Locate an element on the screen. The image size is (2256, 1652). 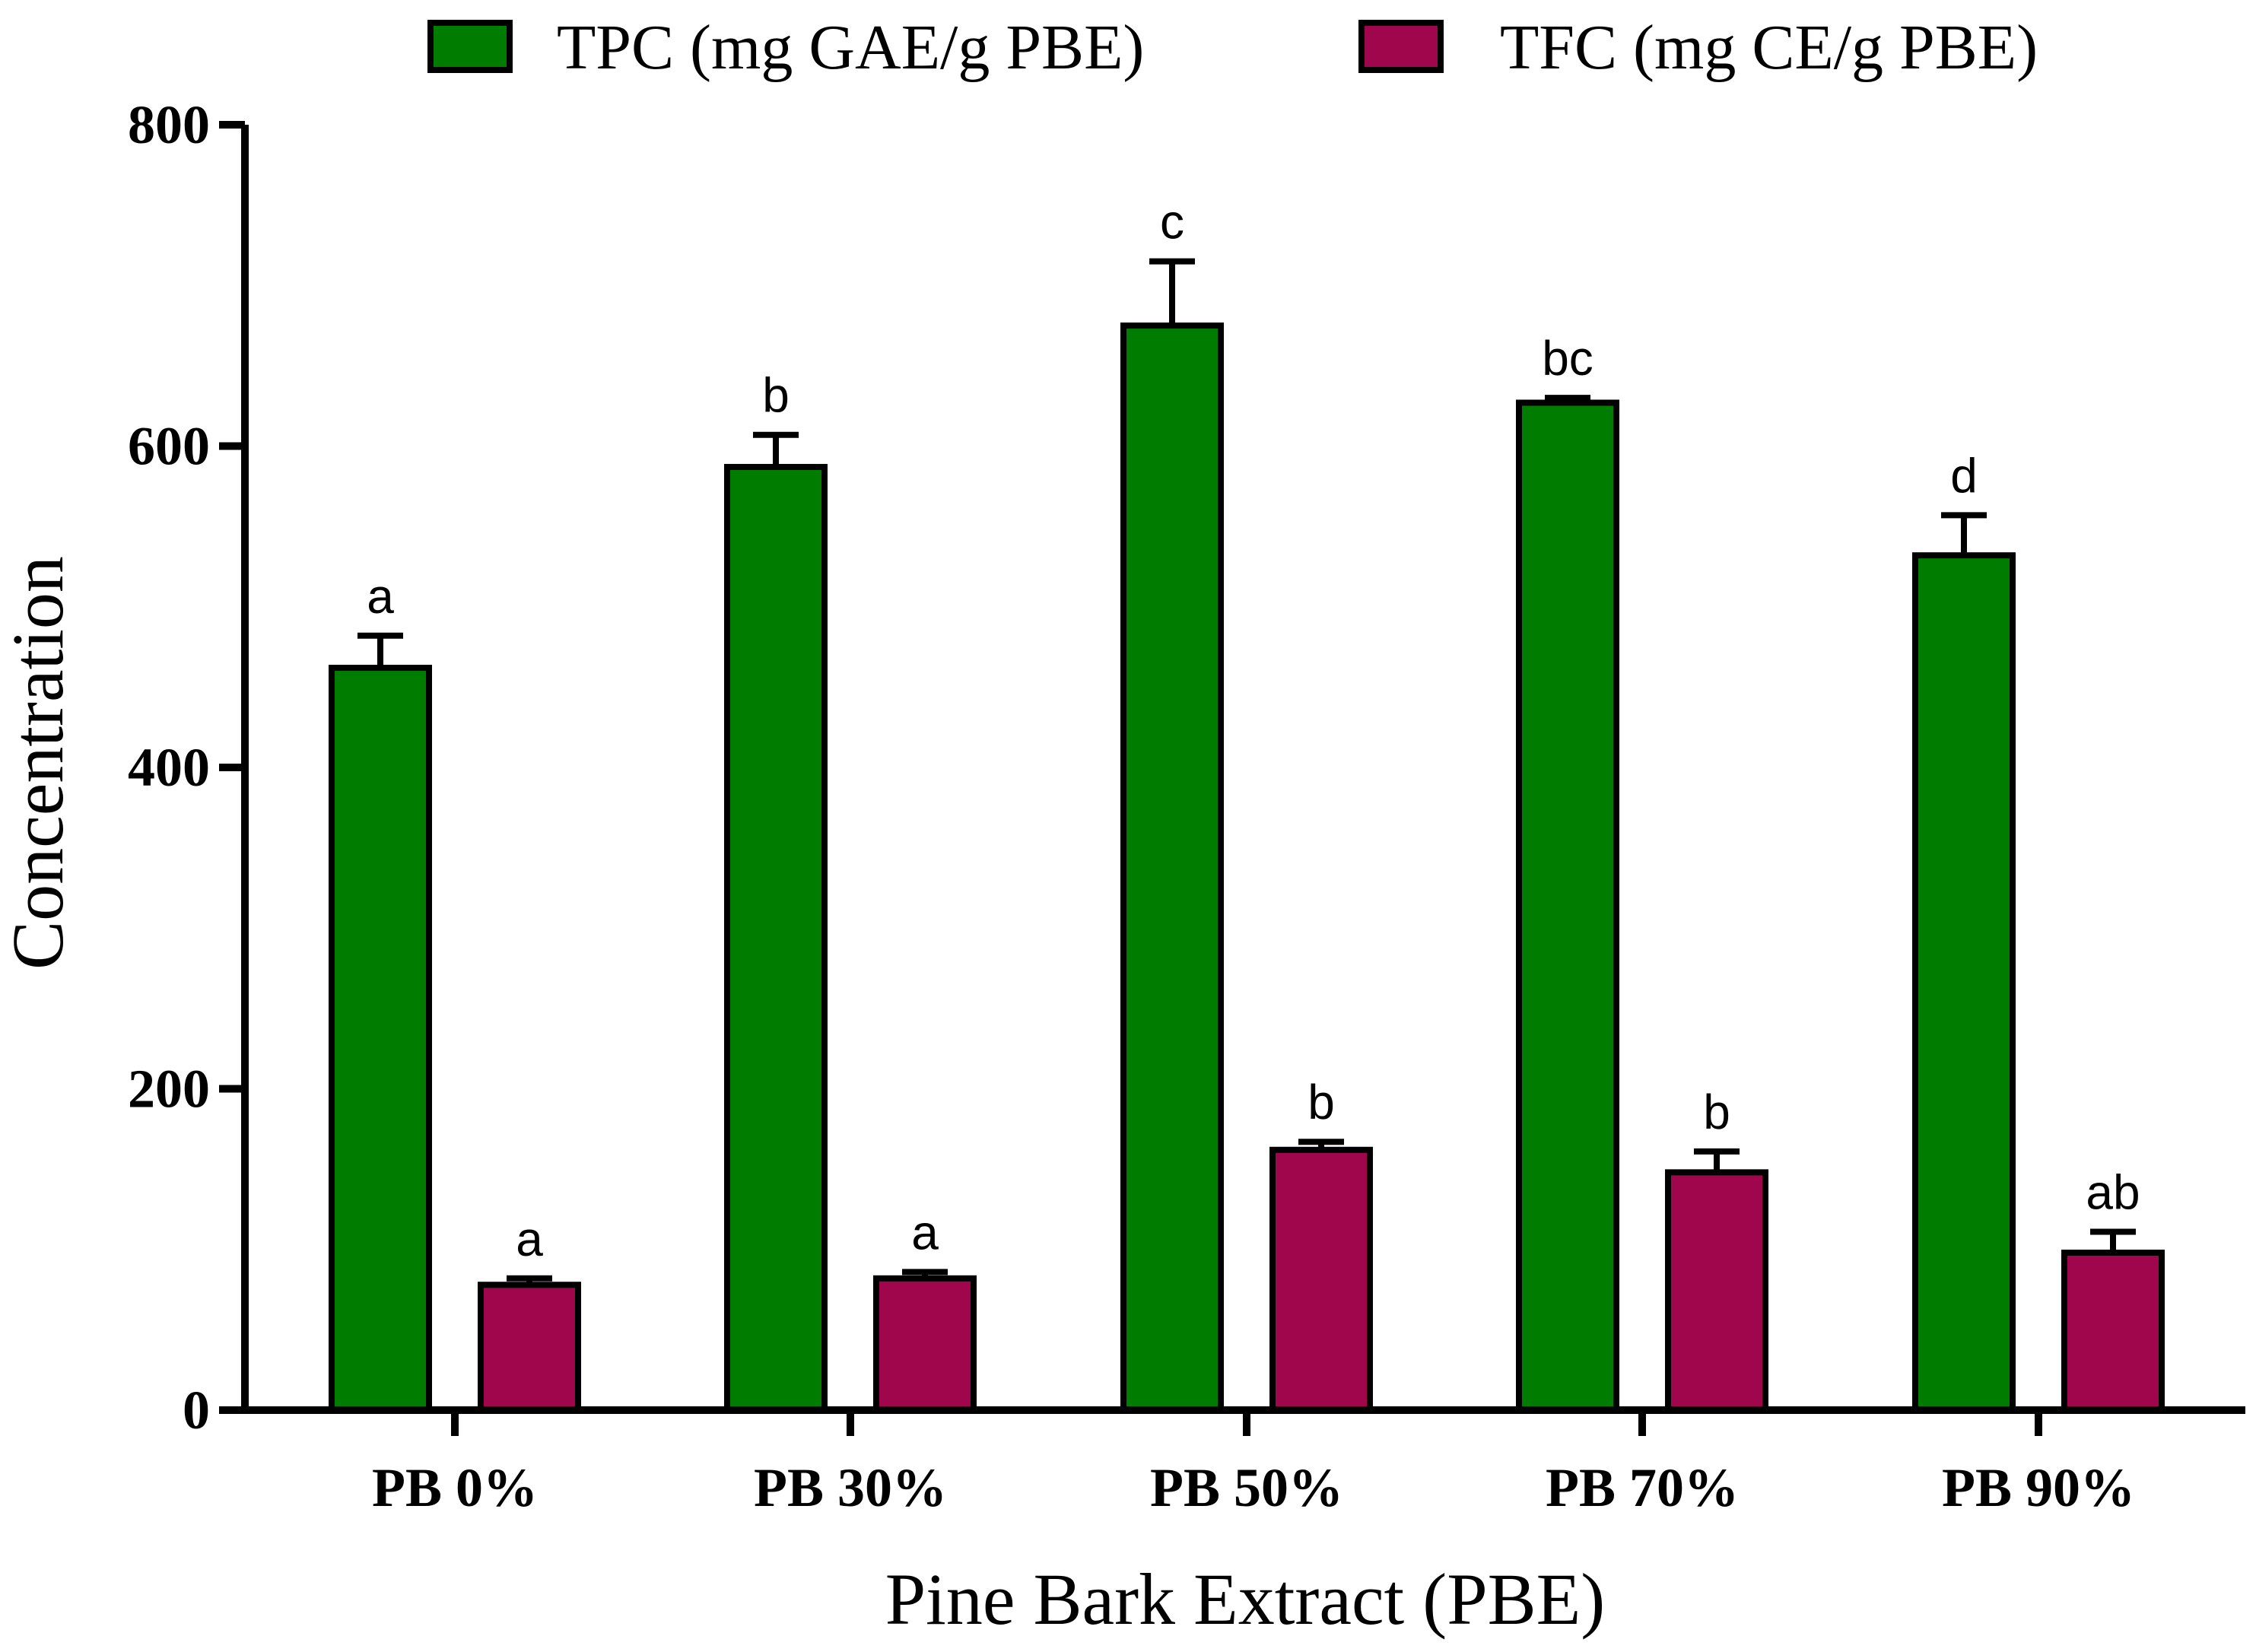
legend-label-tpc: TPC (mg GAE/g PBE) is located at coordinates (850, 47).